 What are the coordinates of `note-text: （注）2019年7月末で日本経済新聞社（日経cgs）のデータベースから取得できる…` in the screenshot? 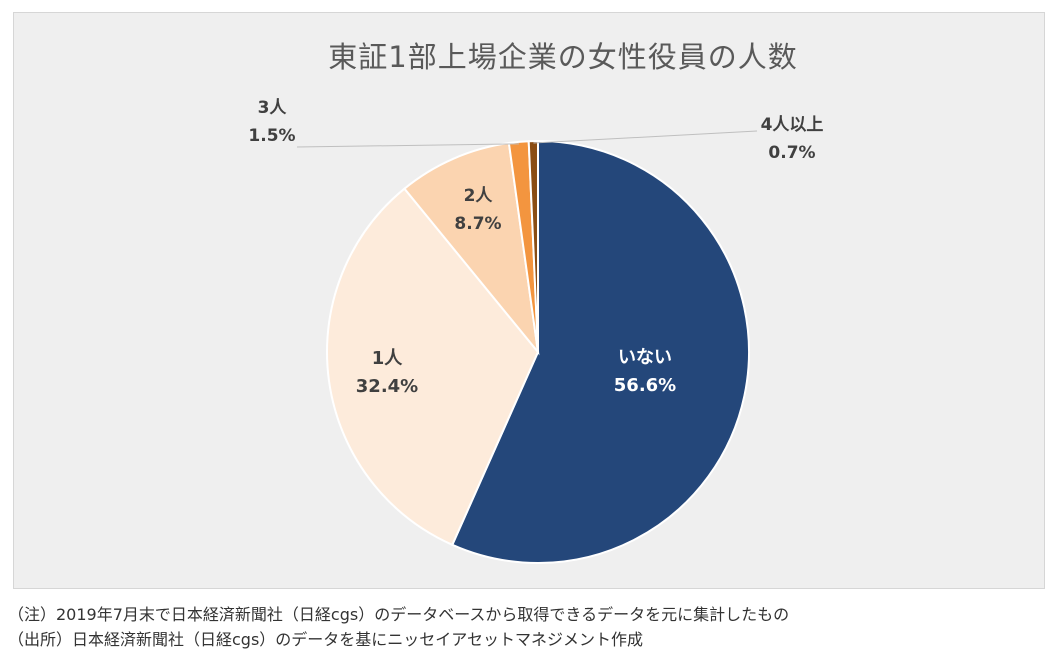 It's located at (399, 614).